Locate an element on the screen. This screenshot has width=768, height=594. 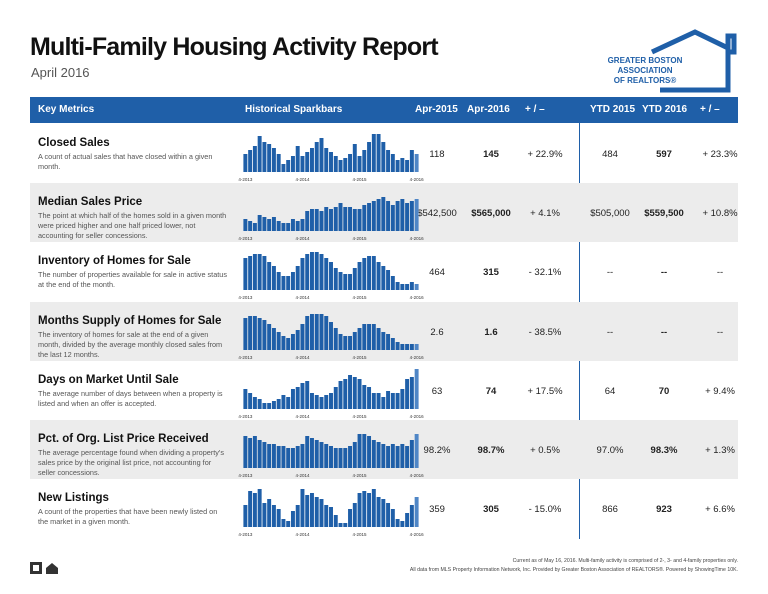
metric-value: 866 is located at coordinates (610, 510).